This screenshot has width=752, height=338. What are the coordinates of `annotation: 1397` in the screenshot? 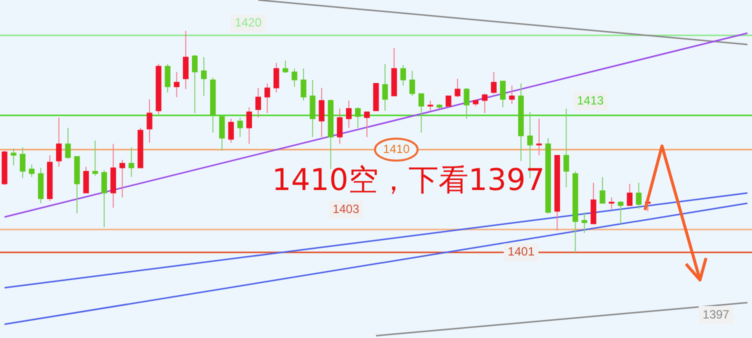 It's located at (716, 314).